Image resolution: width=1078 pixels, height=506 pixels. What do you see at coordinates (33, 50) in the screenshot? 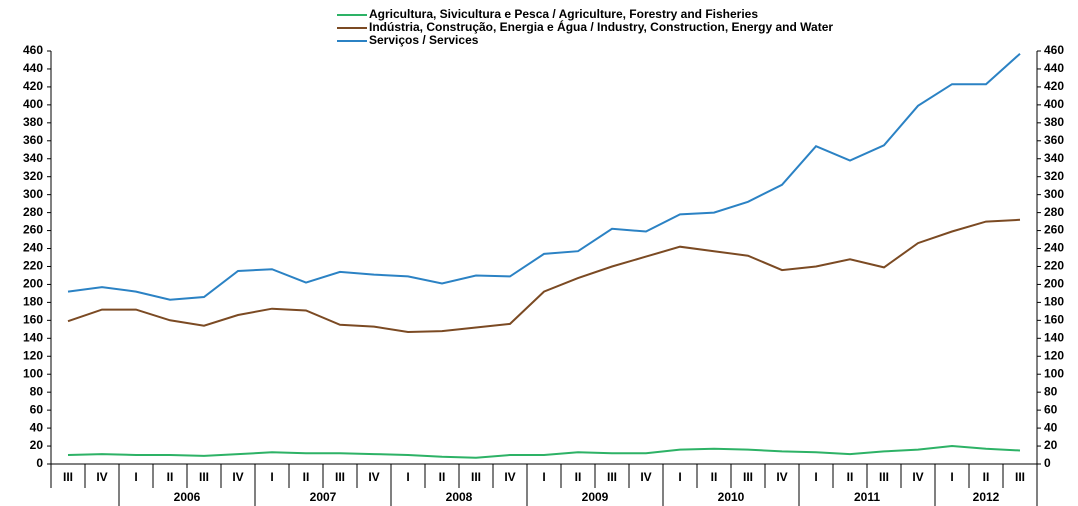
I see `y-tick-label: 460` at bounding box center [33, 50].